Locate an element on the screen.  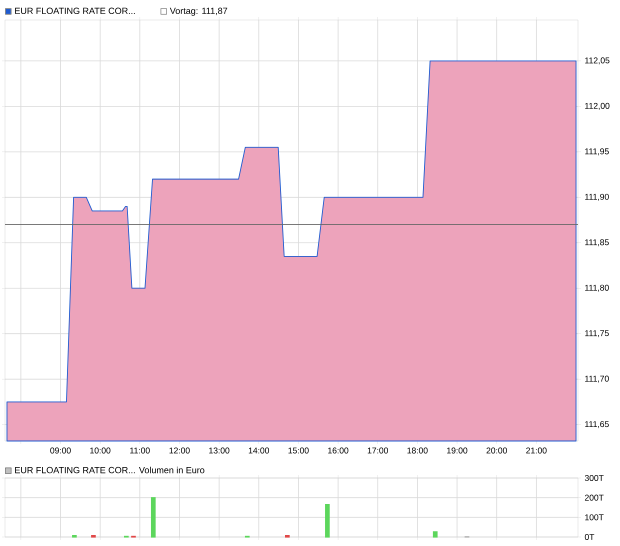
x-tick-label: 19:00 is located at coordinates (457, 451).